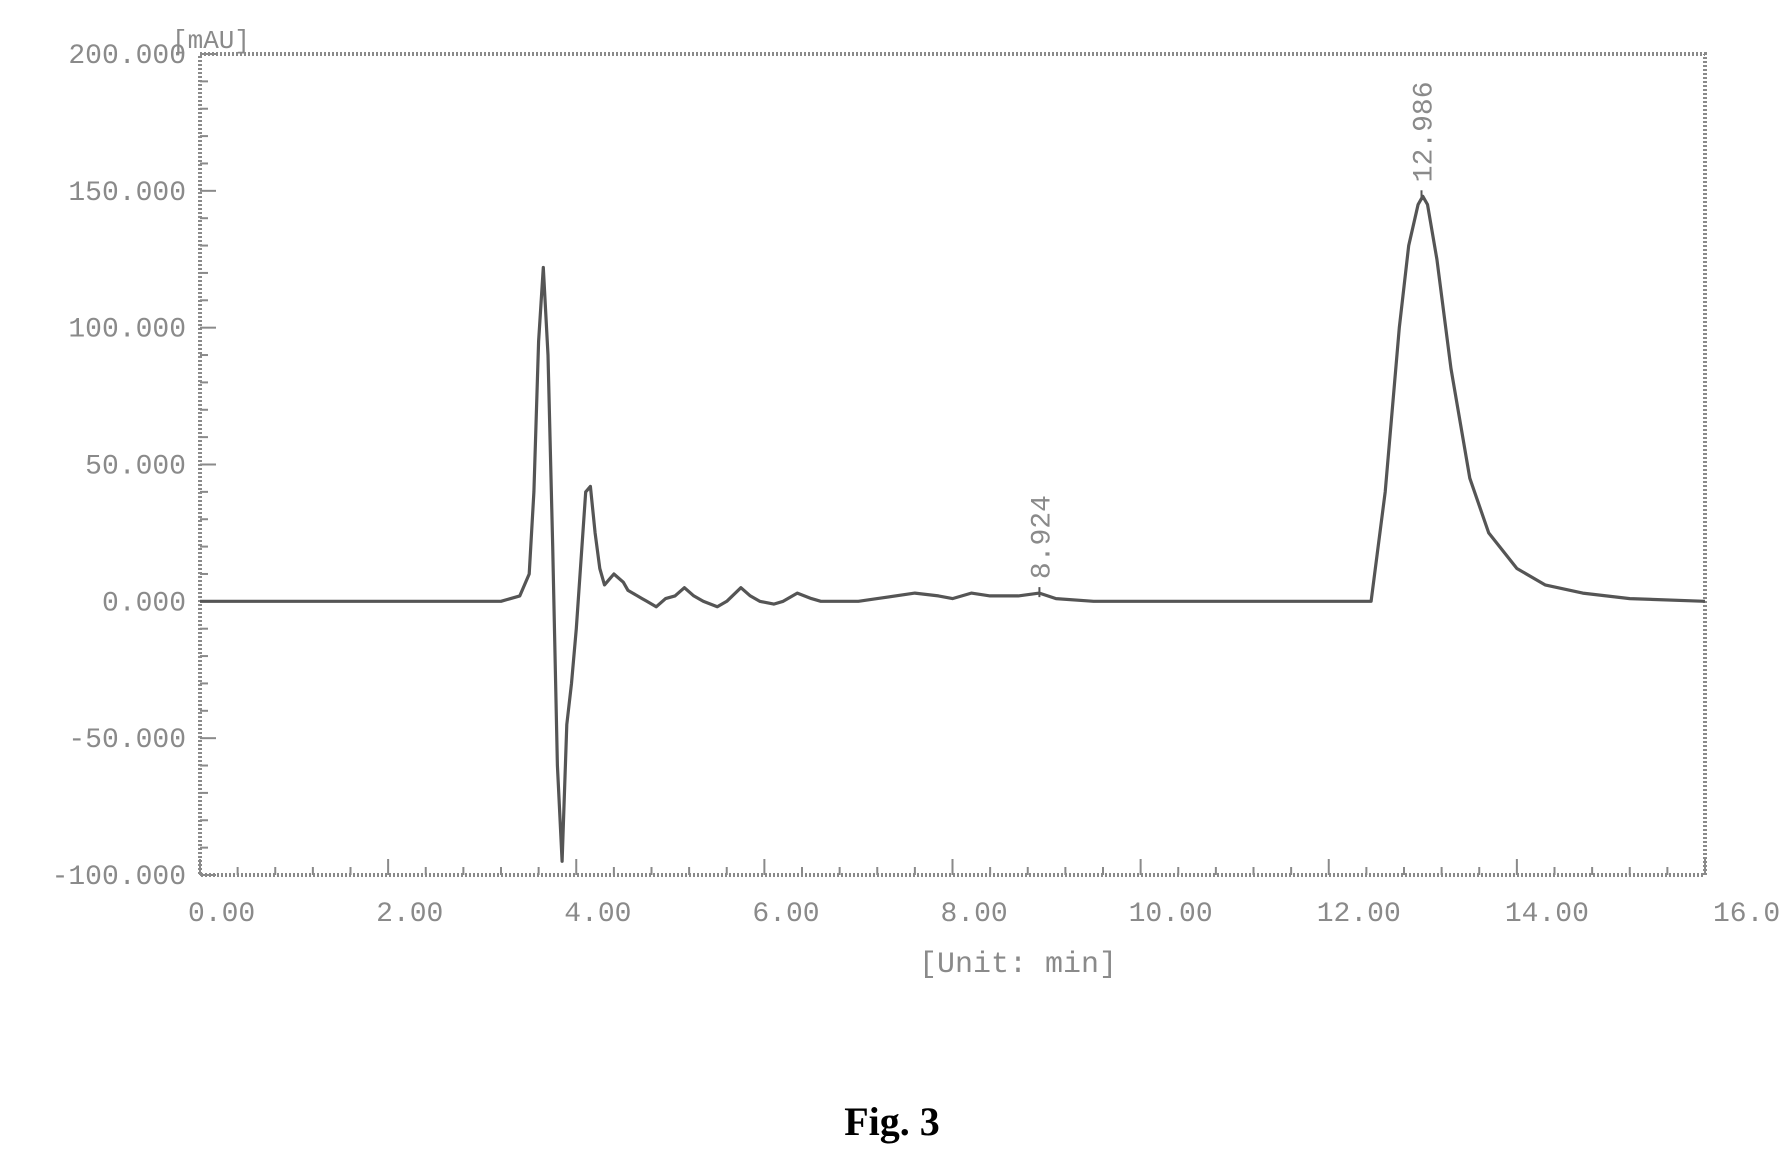  What do you see at coordinates (127, 740) in the screenshot?
I see `y-tick-label: -50.000` at bounding box center [127, 740].